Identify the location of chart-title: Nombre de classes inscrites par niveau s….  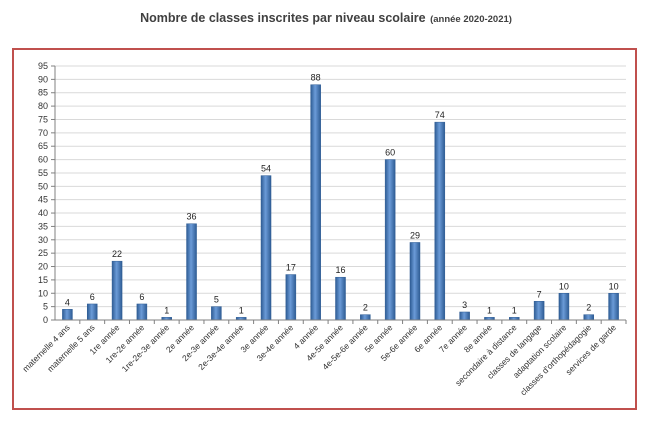
(283, 18).